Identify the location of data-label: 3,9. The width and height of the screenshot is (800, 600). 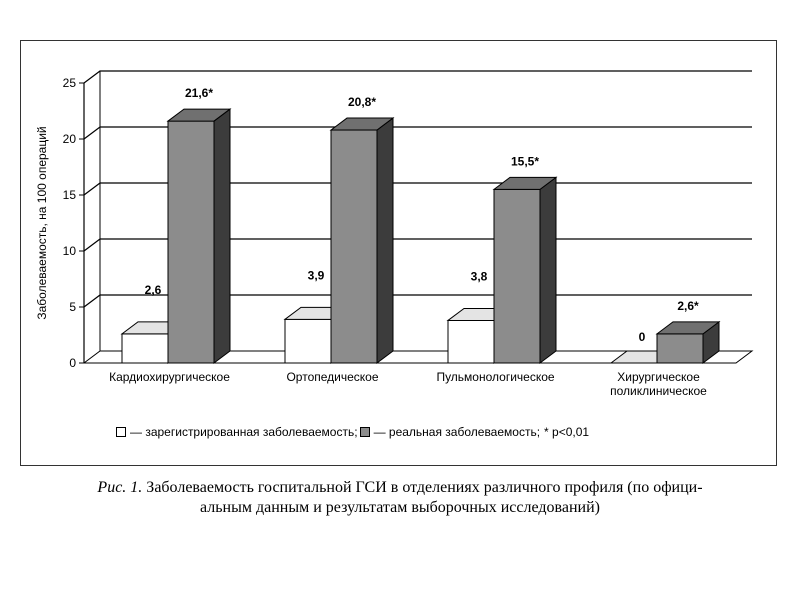
(316, 275).